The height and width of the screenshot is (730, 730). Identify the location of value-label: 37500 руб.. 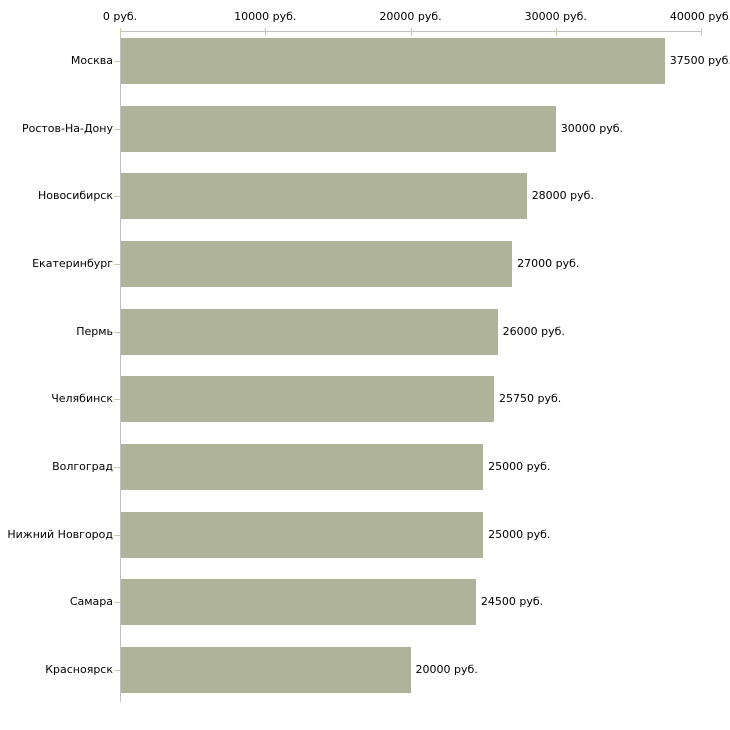
(699, 60).